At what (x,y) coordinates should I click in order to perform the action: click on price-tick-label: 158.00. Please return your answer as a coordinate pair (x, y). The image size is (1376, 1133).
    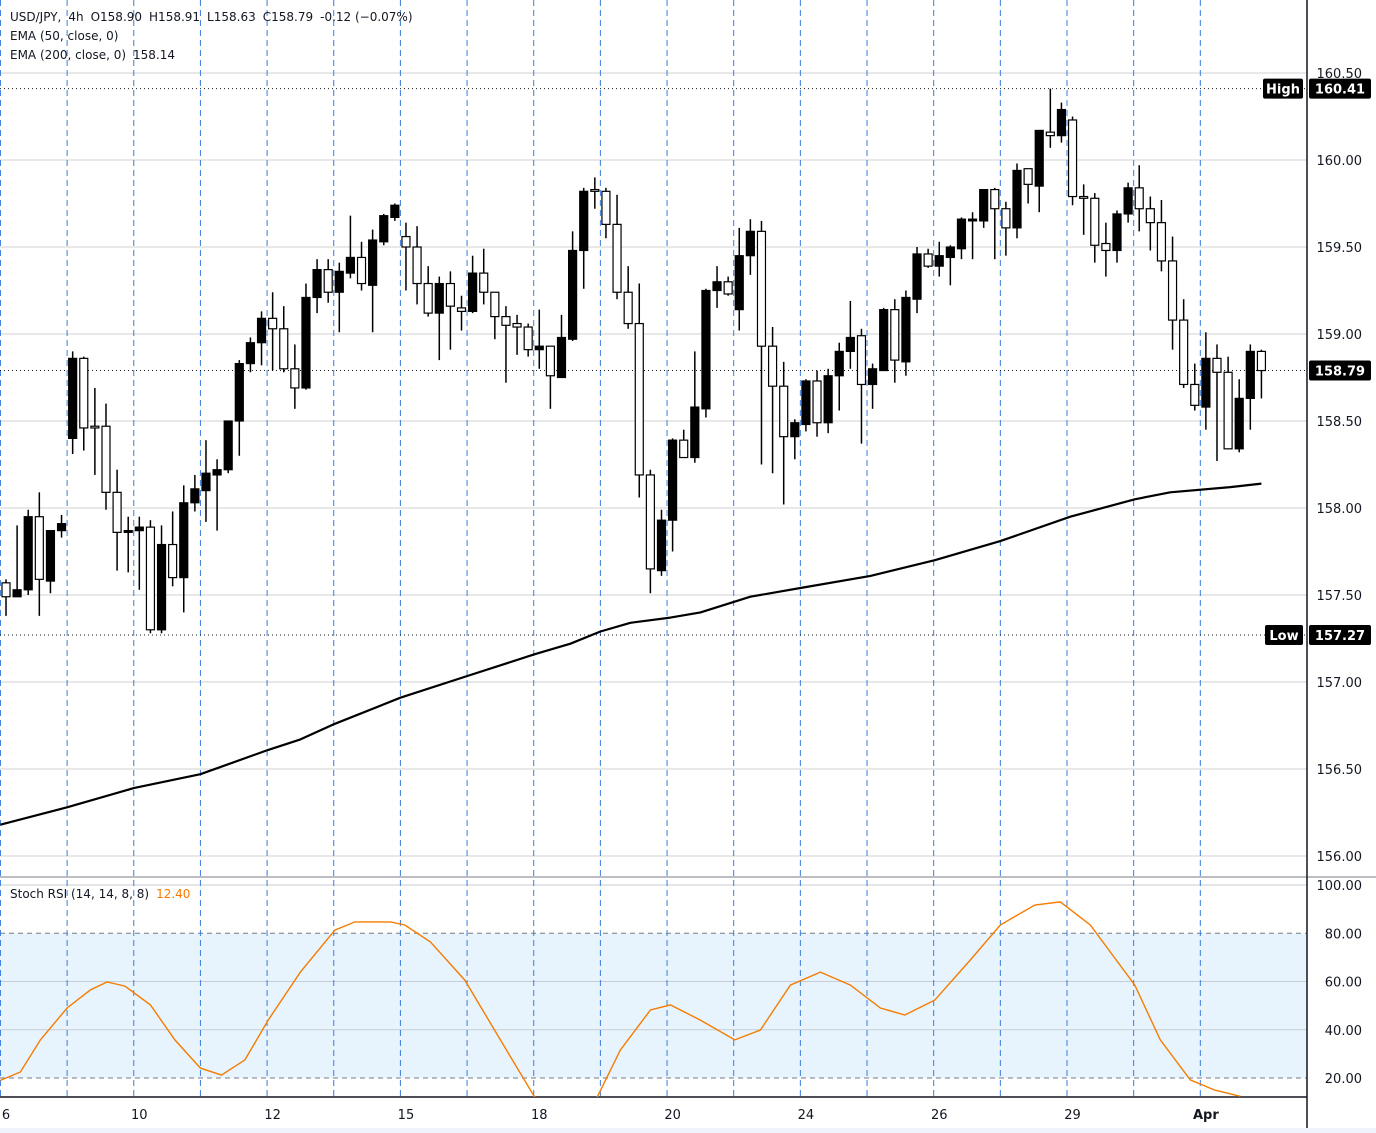
    Looking at the image, I should click on (1340, 509).